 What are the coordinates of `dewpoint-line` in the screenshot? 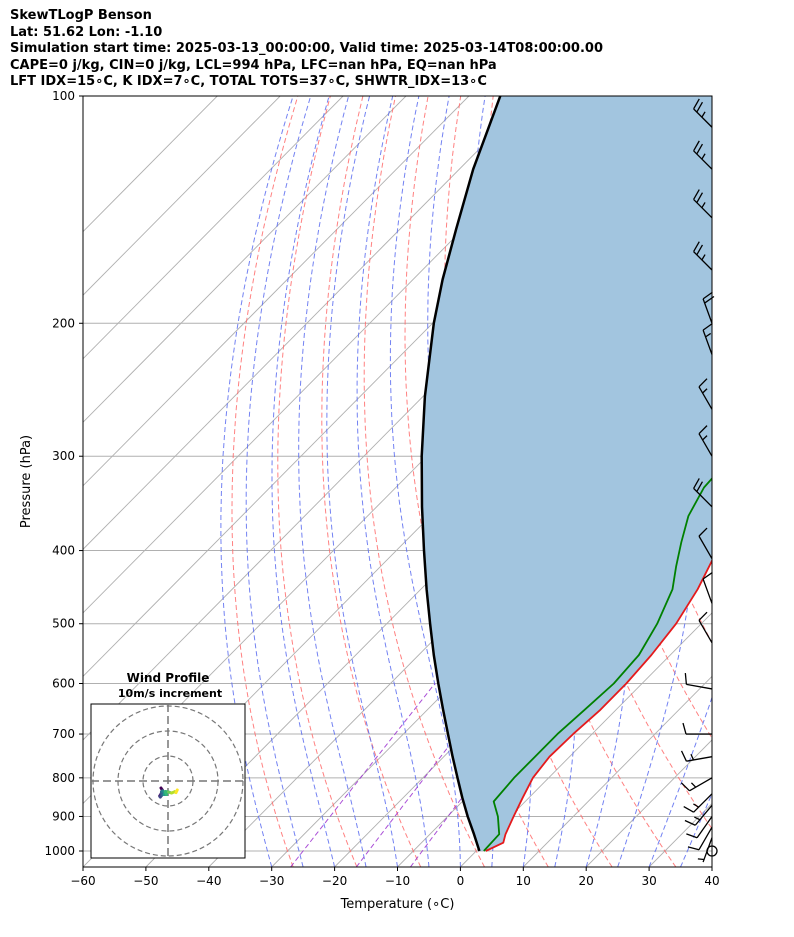 It's located at (597, 664).